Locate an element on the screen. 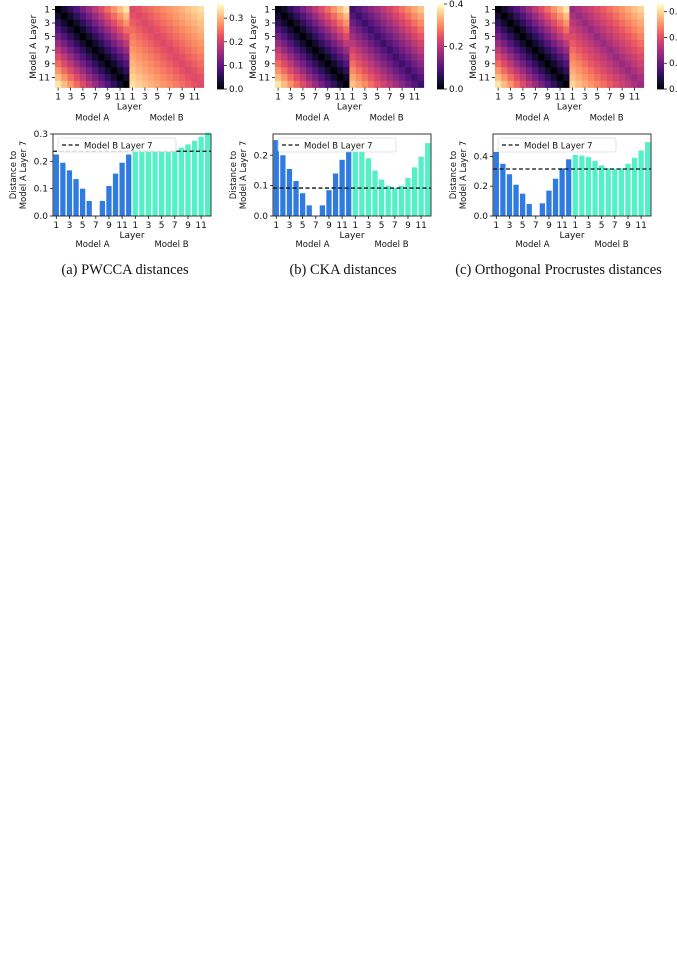 Image resolution: width=677 pixels, height=961 pixels. heatmap-xtick-label: 11 is located at coordinates (194, 98).